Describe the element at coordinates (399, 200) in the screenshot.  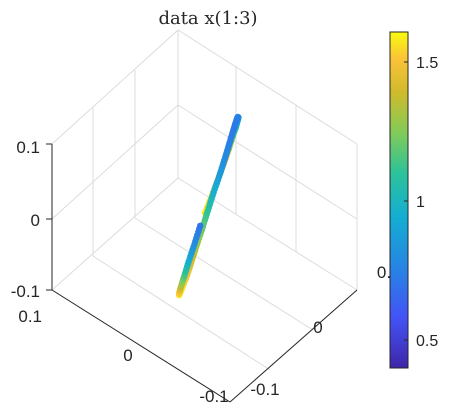
I see `colorbar` at that location.